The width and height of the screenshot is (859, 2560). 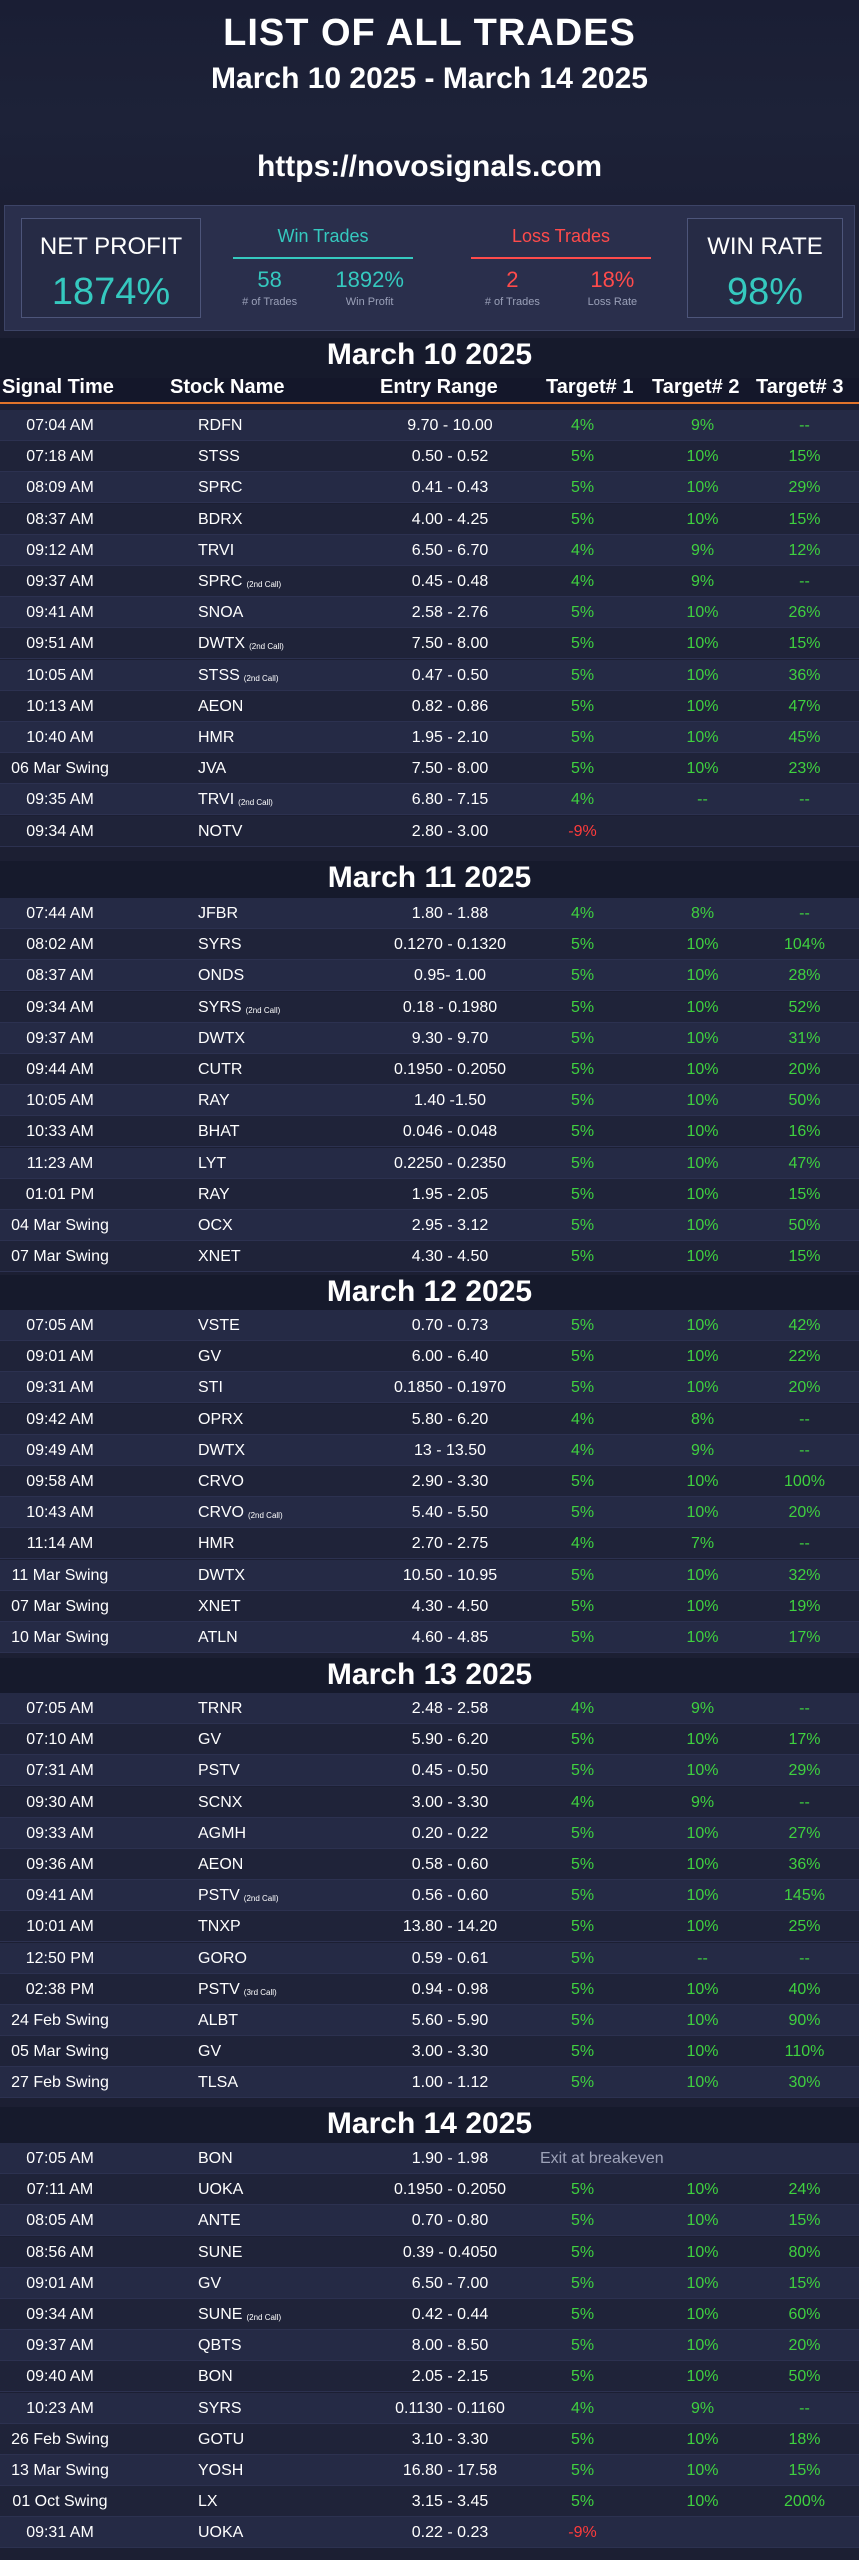 I want to click on table-row: 05 Mar Swing GV 3.00 - 3.30 5% 10% 110%, so click(x=429, y=2051).